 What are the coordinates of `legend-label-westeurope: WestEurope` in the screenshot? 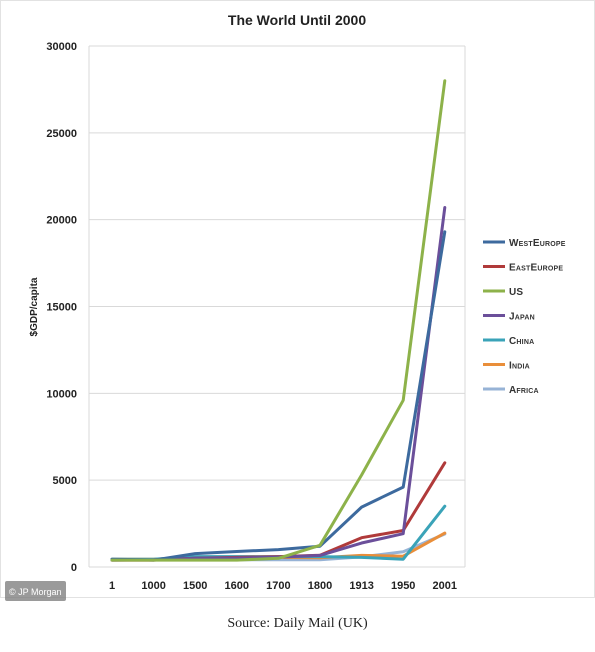 It's located at (537, 243).